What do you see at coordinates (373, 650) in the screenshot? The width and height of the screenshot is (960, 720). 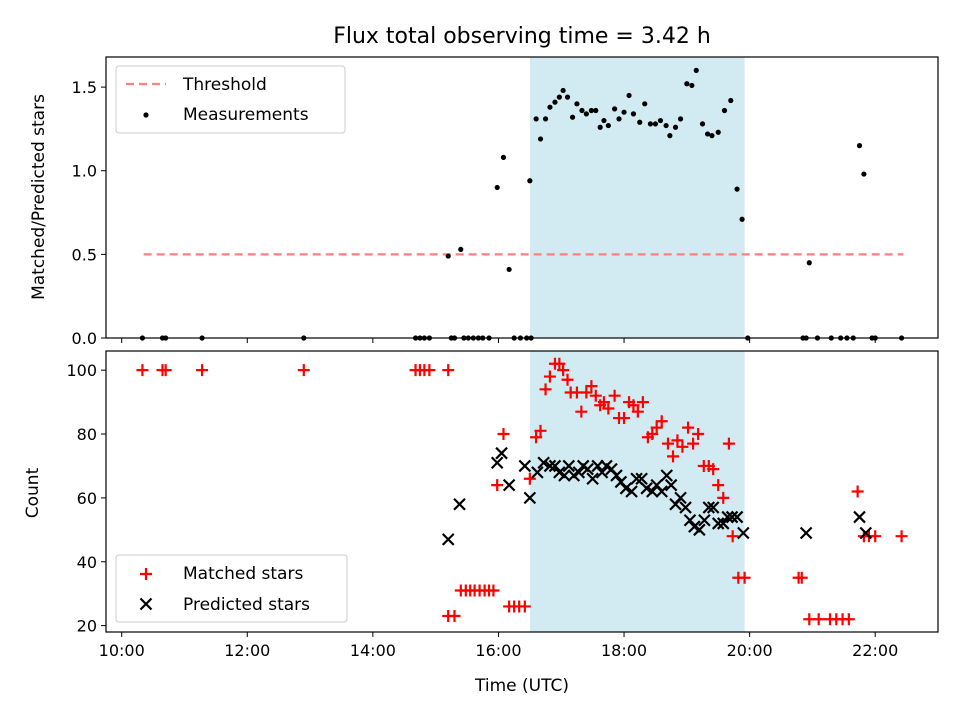 I see `x-tick-label: 14:00` at bounding box center [373, 650].